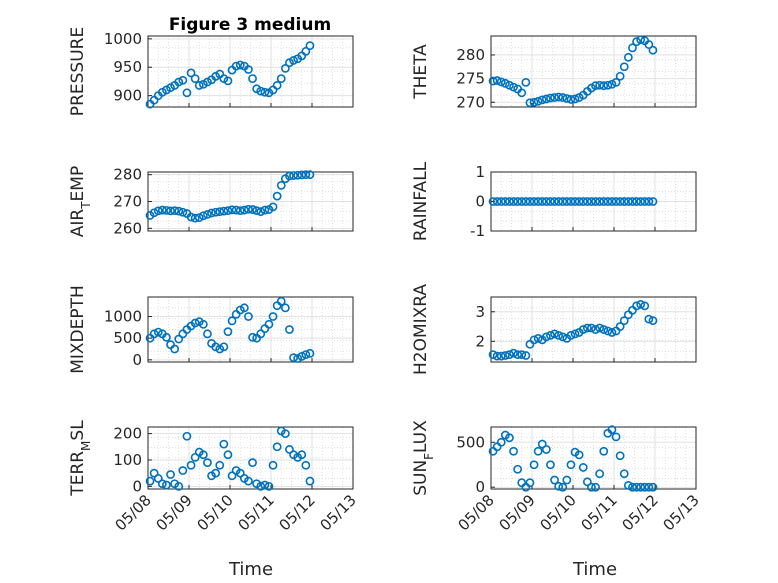  I want to click on y-tick-label: 200, so click(127, 434).